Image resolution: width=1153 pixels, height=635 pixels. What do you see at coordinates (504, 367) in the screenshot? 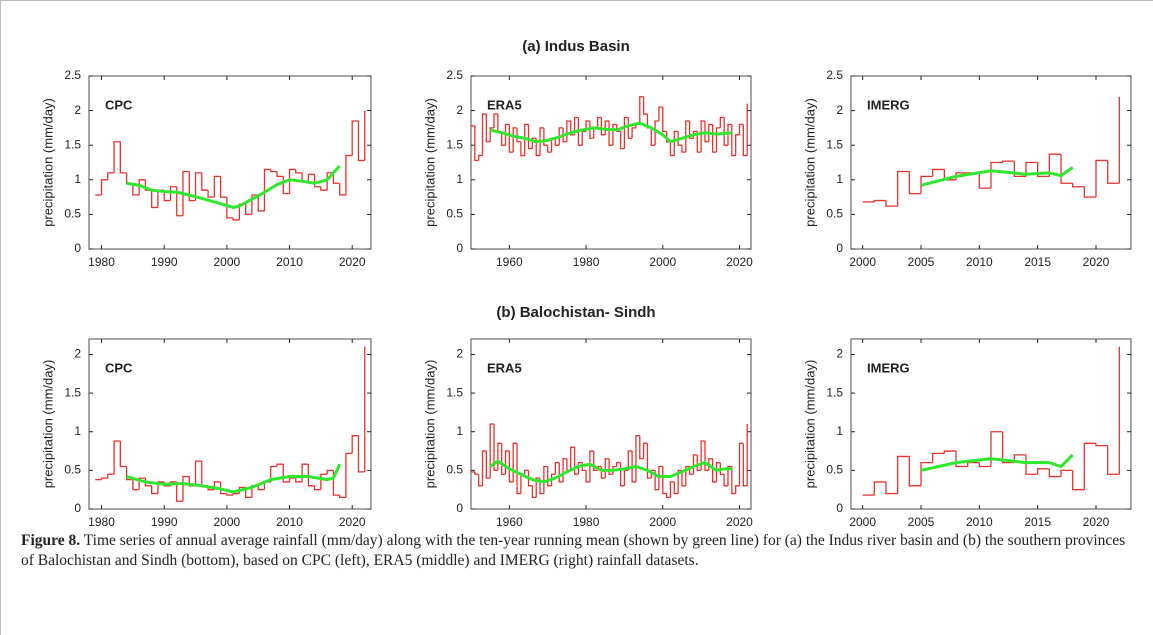
I see `panel-label: ERA5` at bounding box center [504, 367].